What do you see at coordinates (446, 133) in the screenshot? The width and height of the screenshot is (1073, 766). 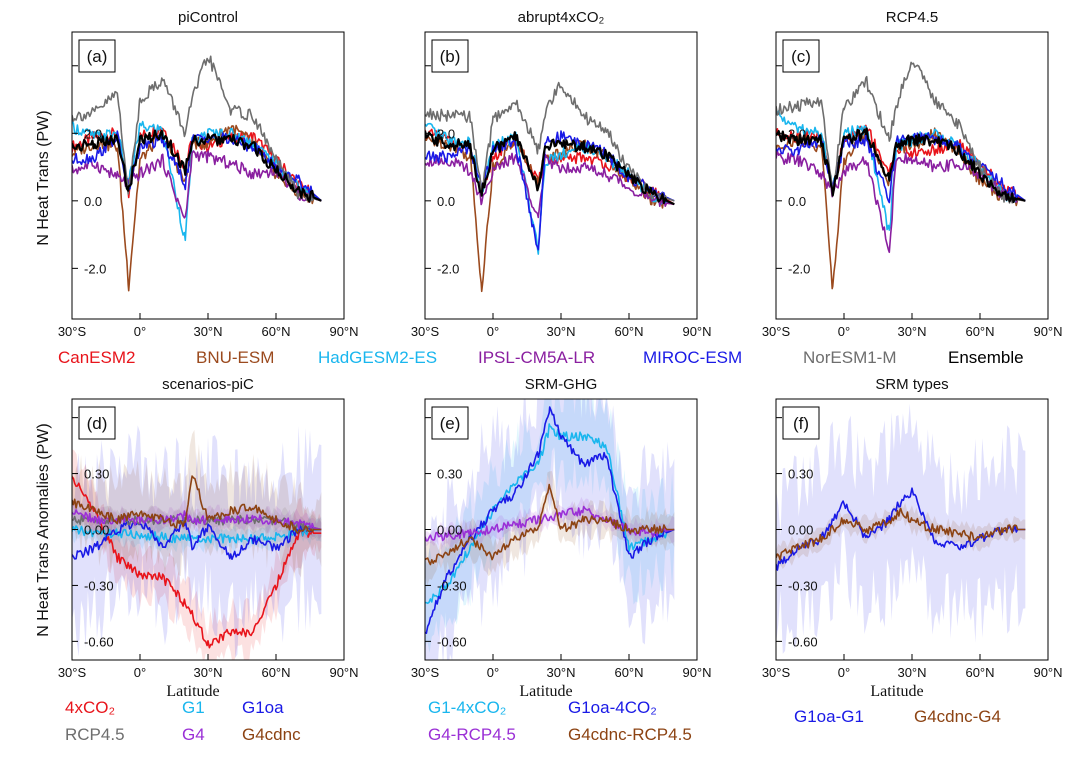 I see `y-tick-label: 2.0` at bounding box center [446, 133].